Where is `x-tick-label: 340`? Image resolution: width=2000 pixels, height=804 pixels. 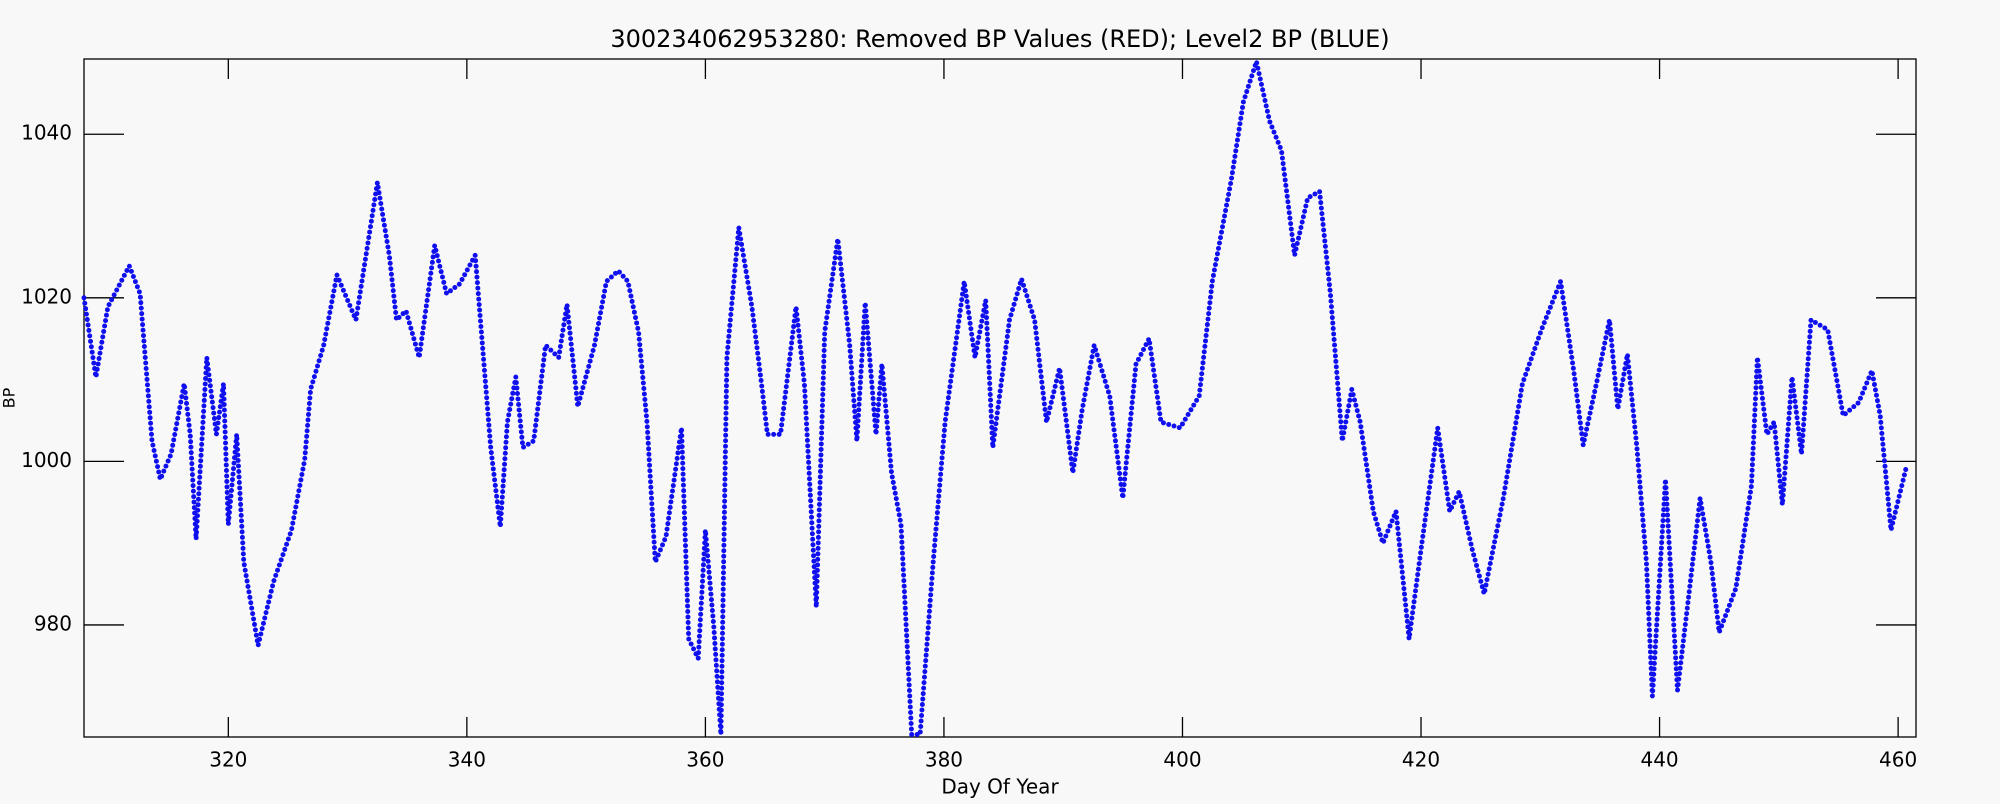 x-tick-label: 340 is located at coordinates (467, 760).